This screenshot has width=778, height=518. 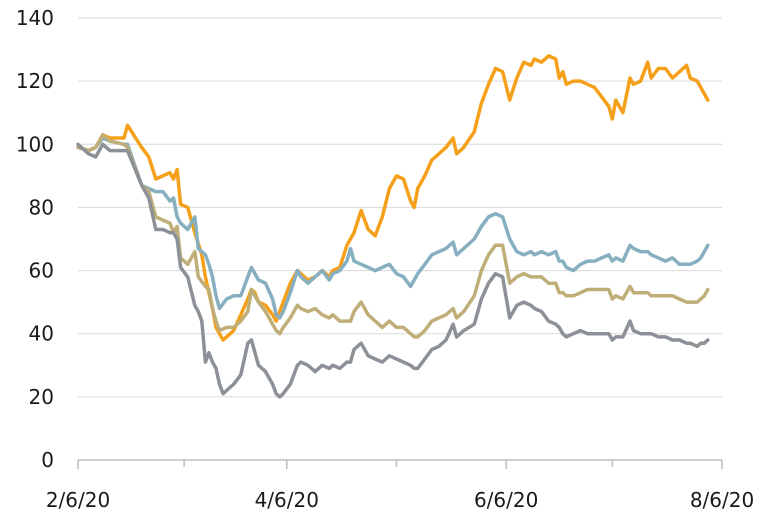 What do you see at coordinates (78, 500) in the screenshot?
I see `x-tick-label: 2/6/20` at bounding box center [78, 500].